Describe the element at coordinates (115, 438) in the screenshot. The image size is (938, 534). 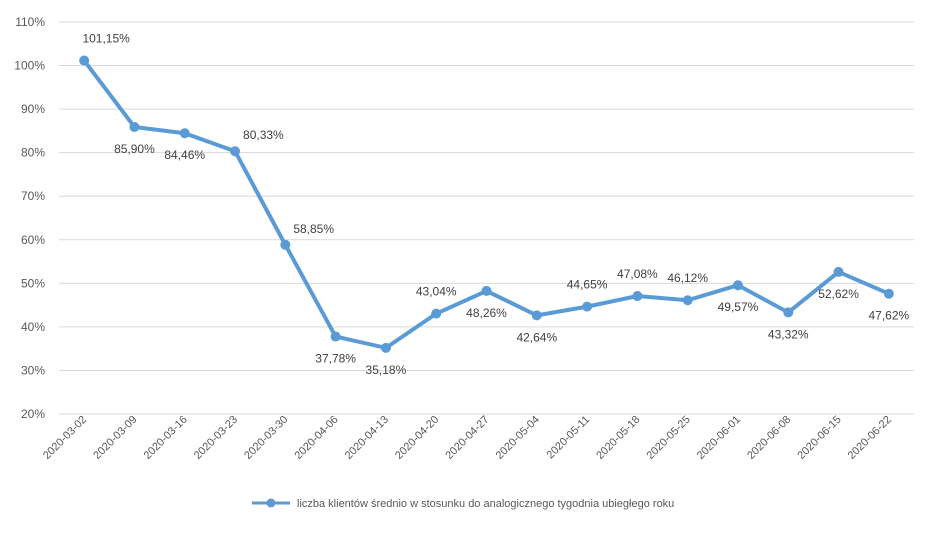
I see `x-tick-label: 2020-03-09` at that location.